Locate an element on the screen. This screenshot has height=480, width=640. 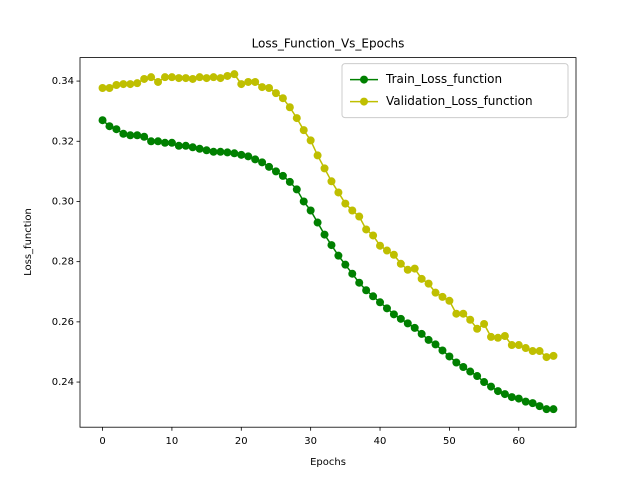
y-tick-label: 0.26 is located at coordinates (63, 322).